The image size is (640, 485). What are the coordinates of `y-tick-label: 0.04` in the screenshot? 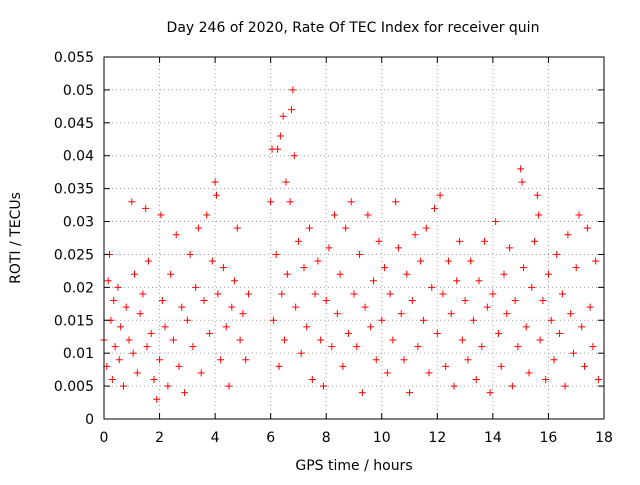 It's located at (78, 157).